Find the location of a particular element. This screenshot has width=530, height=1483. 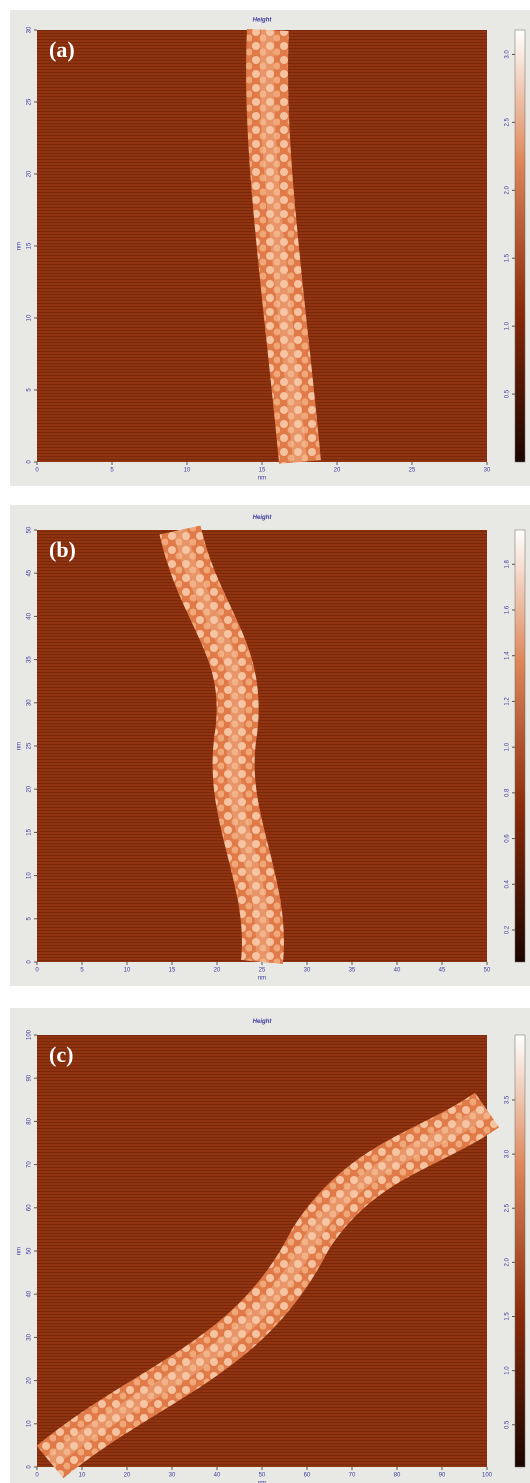

colorbar-tick-label: 0.4 is located at coordinates (508, 883).